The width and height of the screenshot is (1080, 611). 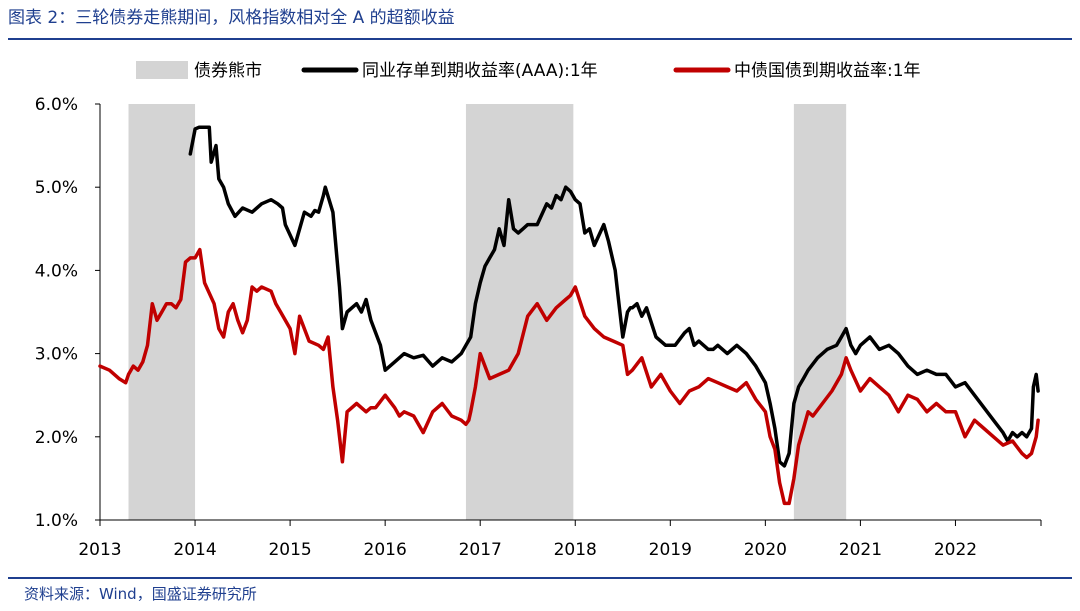 What do you see at coordinates (540, 578) in the screenshot?
I see `source-rule` at bounding box center [540, 578].